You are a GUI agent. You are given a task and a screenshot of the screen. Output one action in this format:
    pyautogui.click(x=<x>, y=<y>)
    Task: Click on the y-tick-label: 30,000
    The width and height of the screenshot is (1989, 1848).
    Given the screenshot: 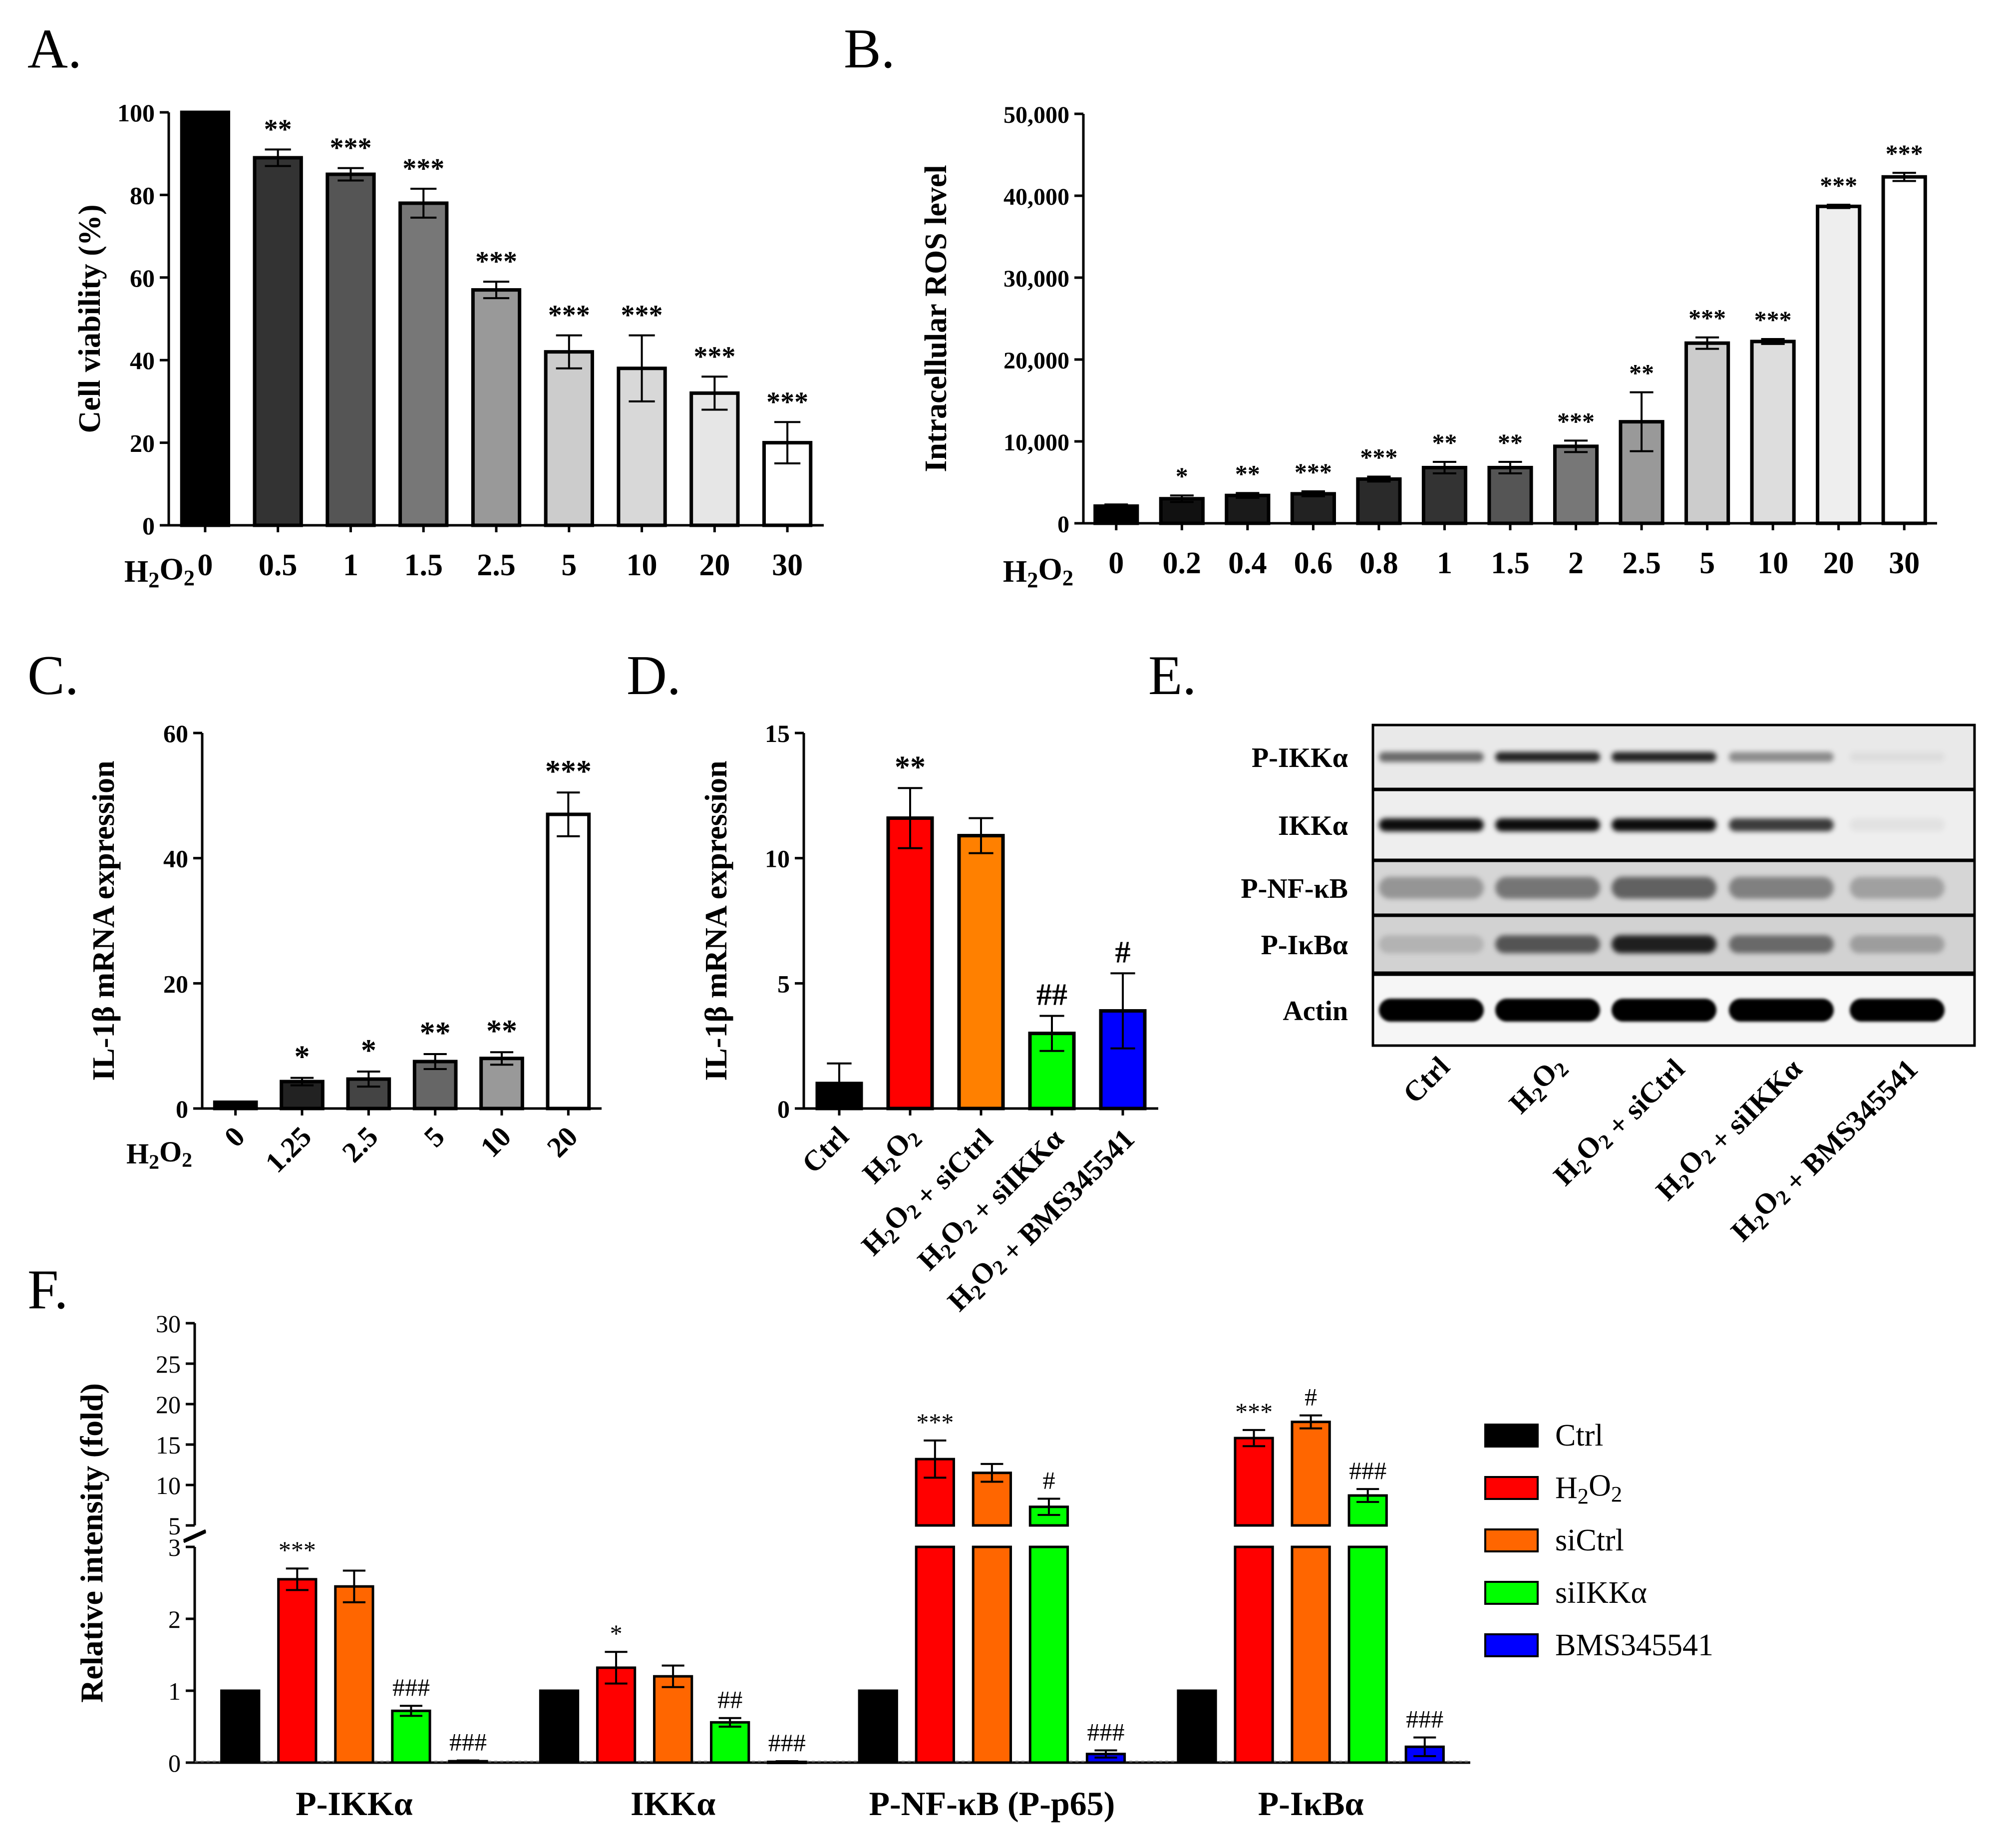 What is the action you would take?
    pyautogui.click(x=1036, y=279)
    